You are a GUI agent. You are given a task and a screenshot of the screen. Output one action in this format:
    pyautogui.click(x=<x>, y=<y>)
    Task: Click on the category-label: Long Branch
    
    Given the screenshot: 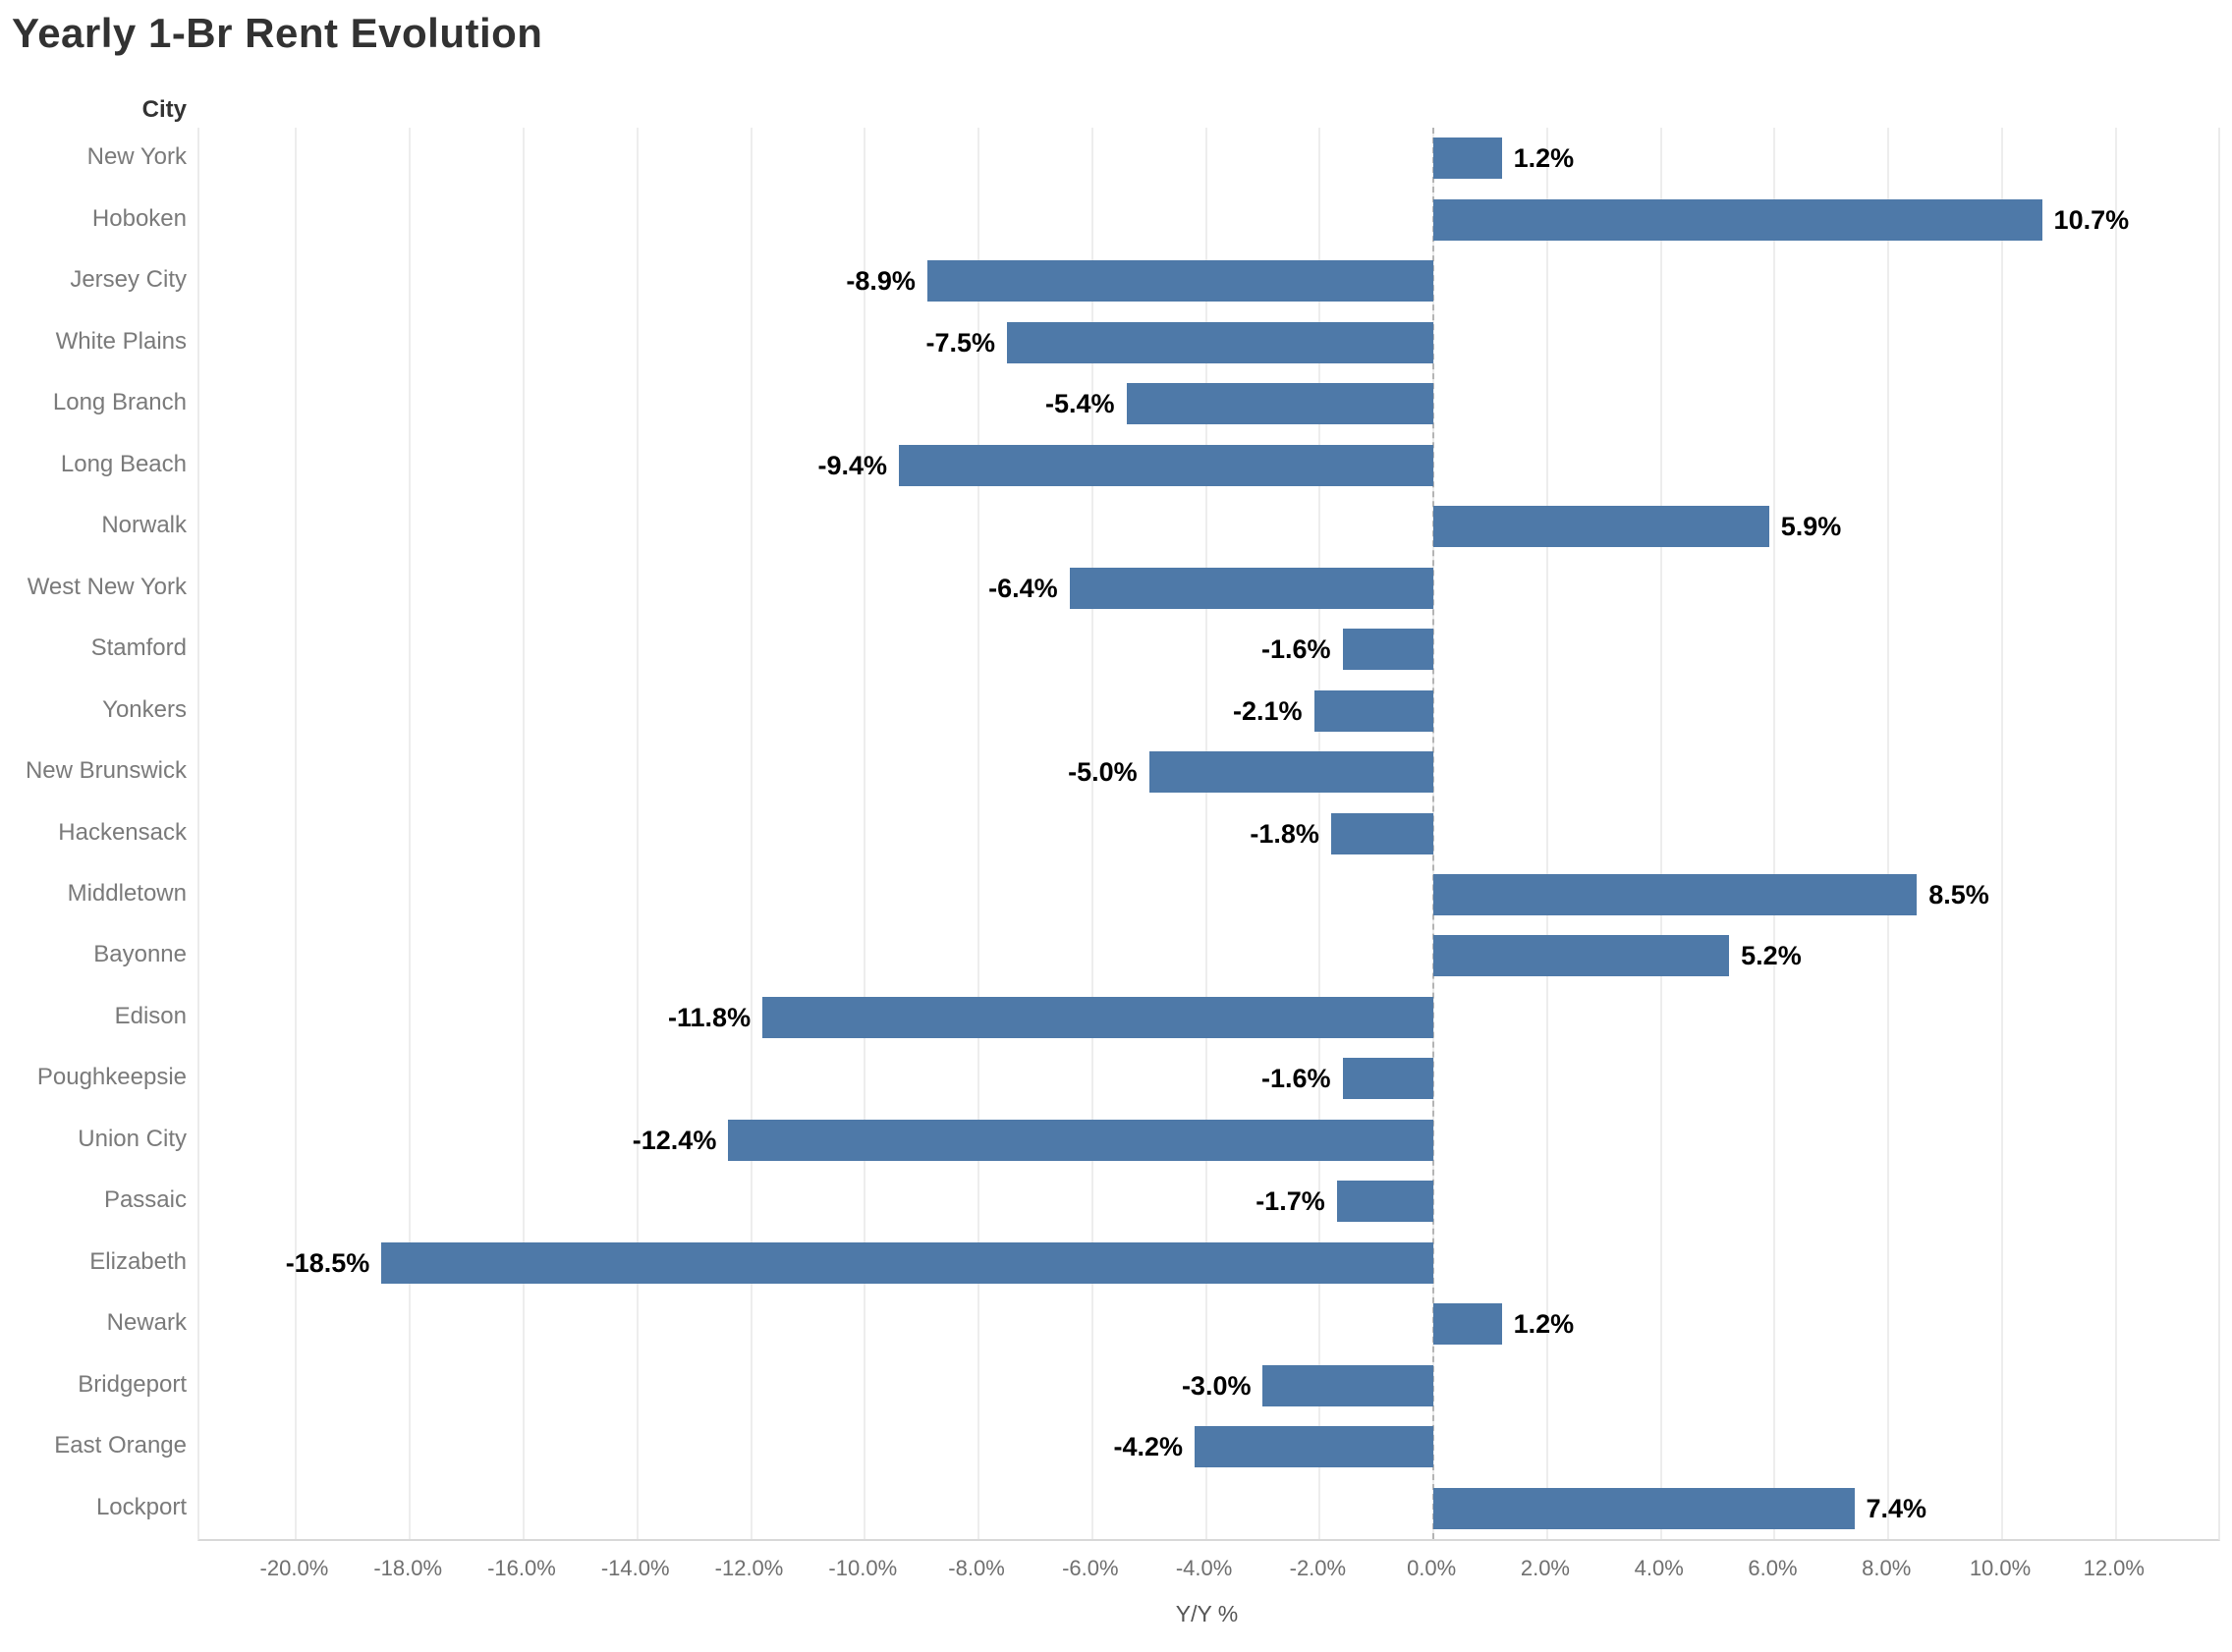 What is the action you would take?
    pyautogui.click(x=120, y=402)
    